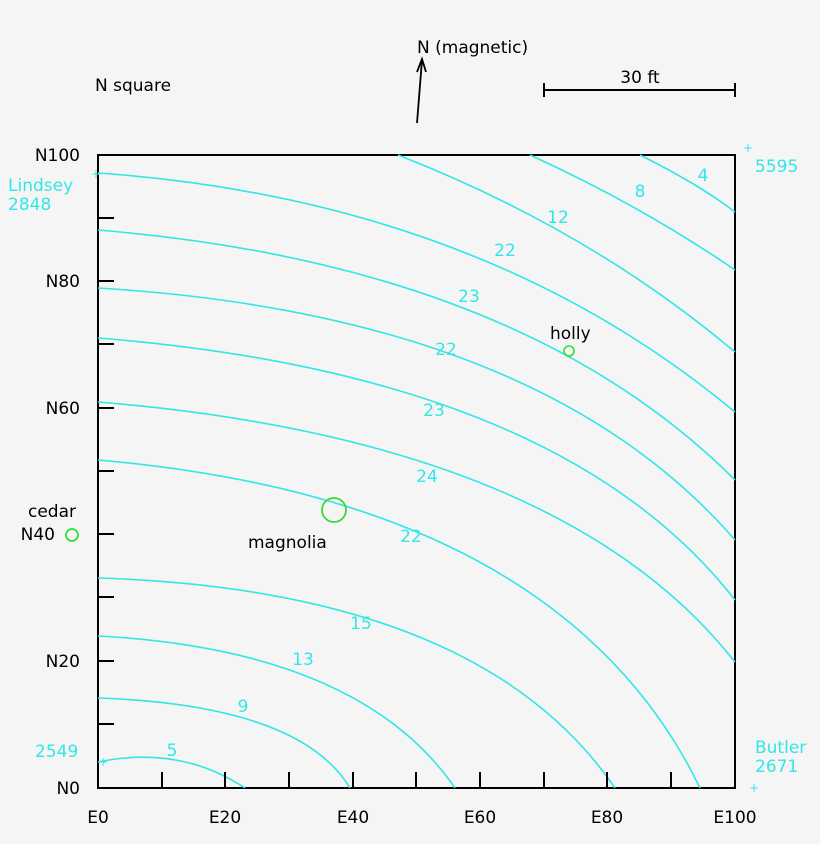  I want to click on y-tick-label: N60, so click(63, 409).